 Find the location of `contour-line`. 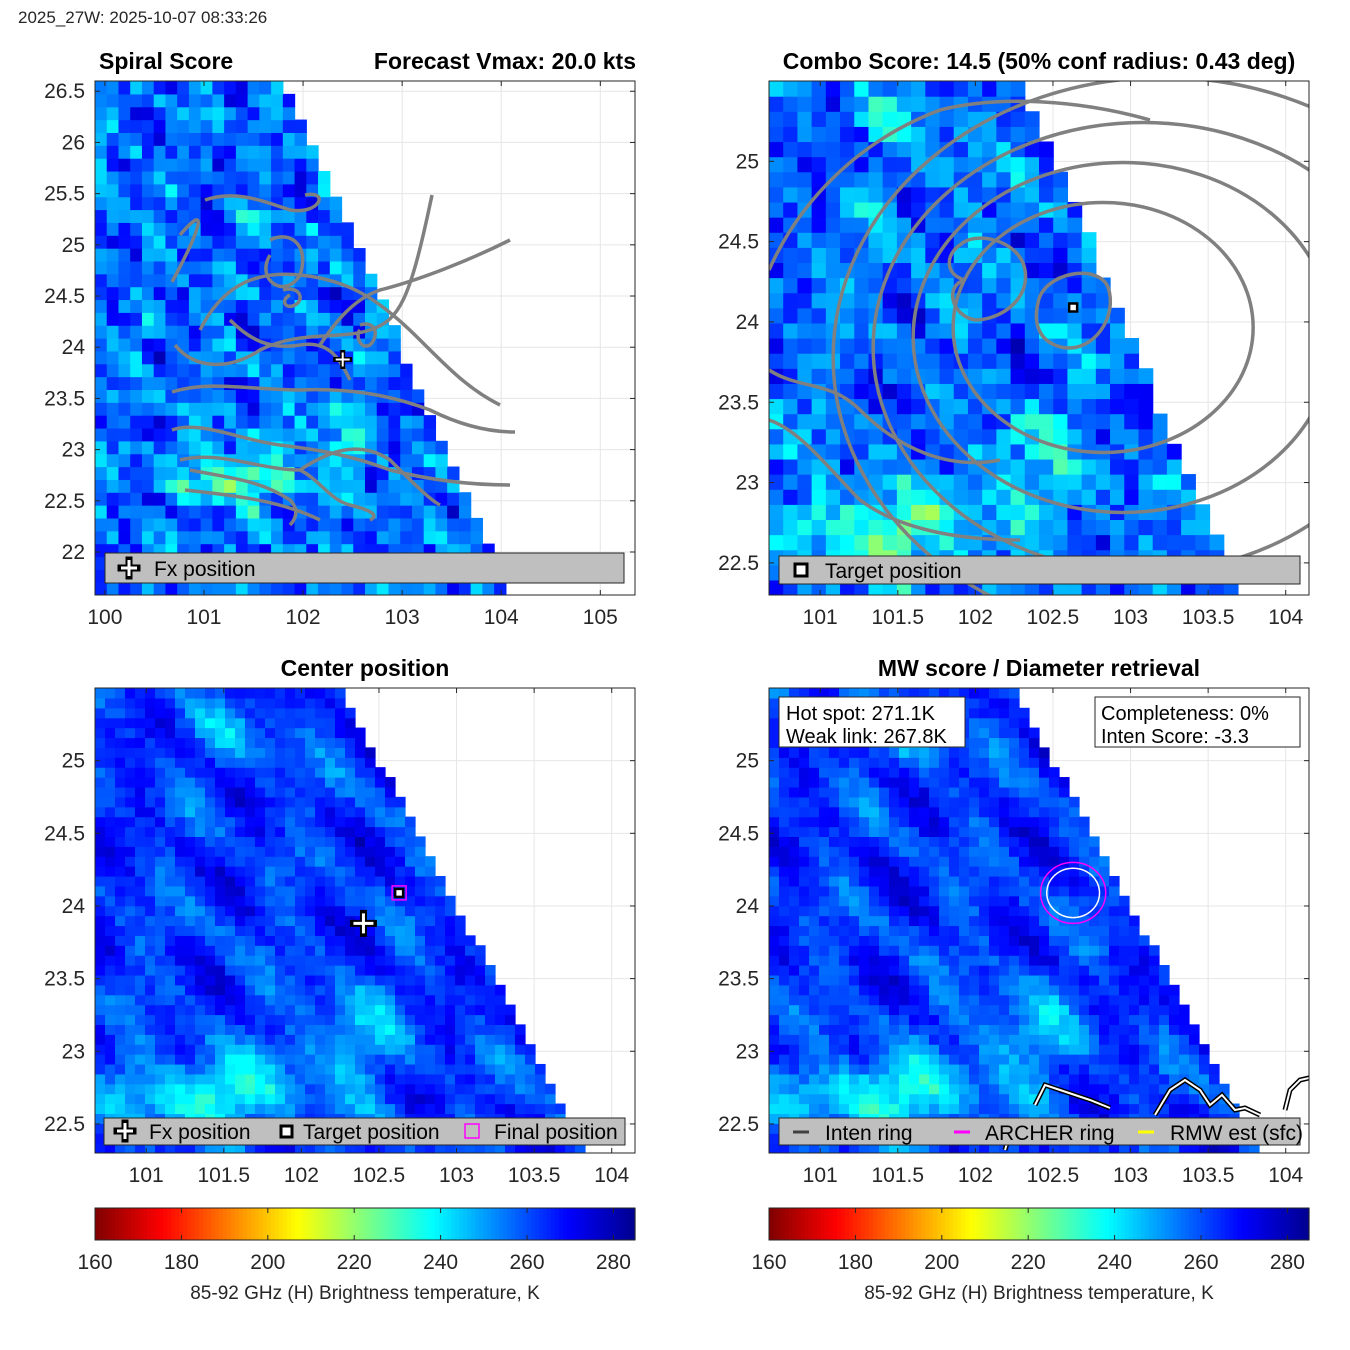

contour-line is located at coordinates (349, 339).